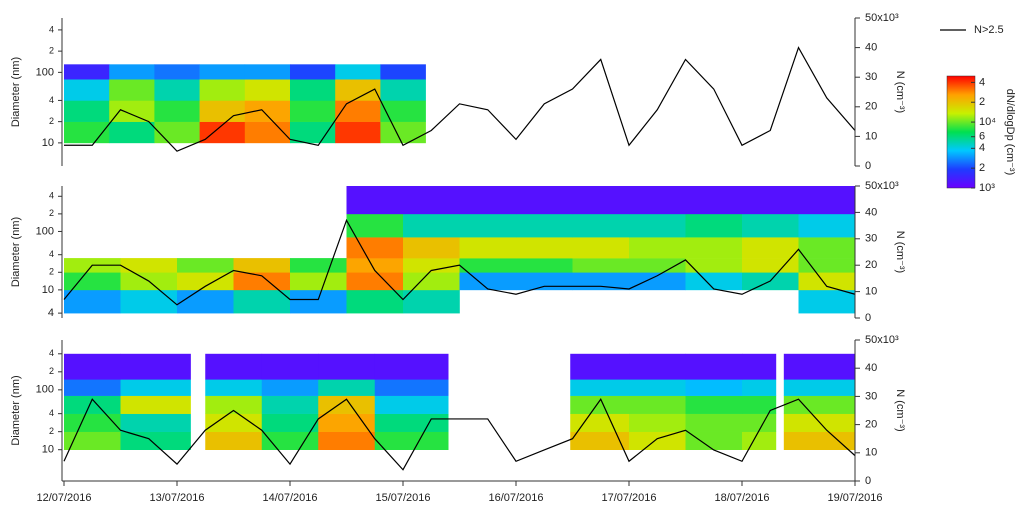  What do you see at coordinates (871, 136) in the screenshot?
I see `y2-tick-label: 10` at bounding box center [871, 136].